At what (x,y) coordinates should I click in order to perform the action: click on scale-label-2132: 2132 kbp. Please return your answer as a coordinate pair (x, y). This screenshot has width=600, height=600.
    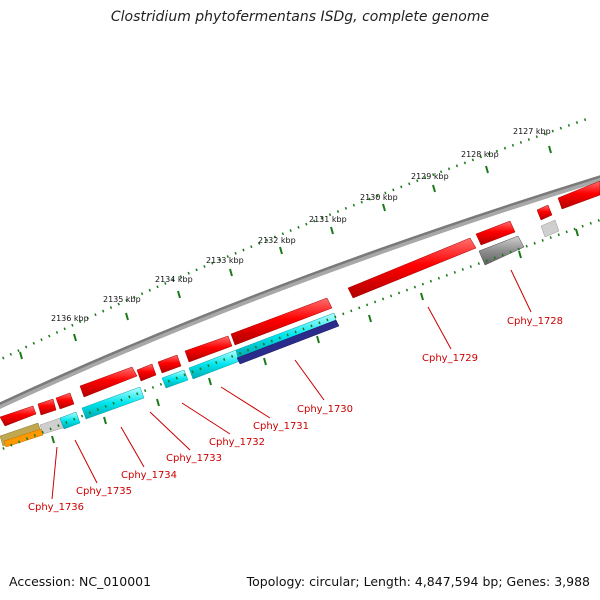
    Looking at the image, I should click on (277, 240).